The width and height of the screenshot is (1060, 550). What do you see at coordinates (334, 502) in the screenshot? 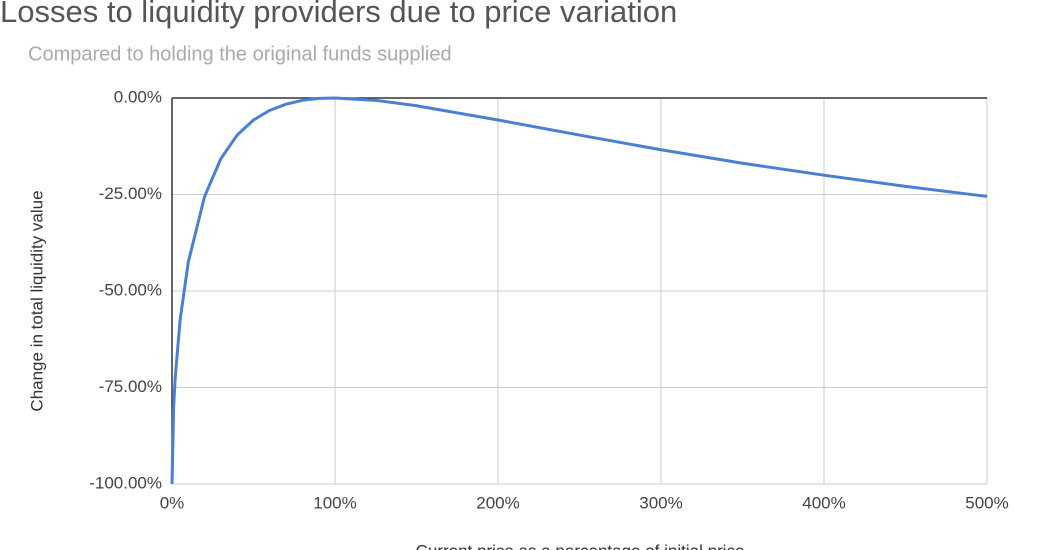
I see `x-tick-label: 100%` at bounding box center [334, 502].